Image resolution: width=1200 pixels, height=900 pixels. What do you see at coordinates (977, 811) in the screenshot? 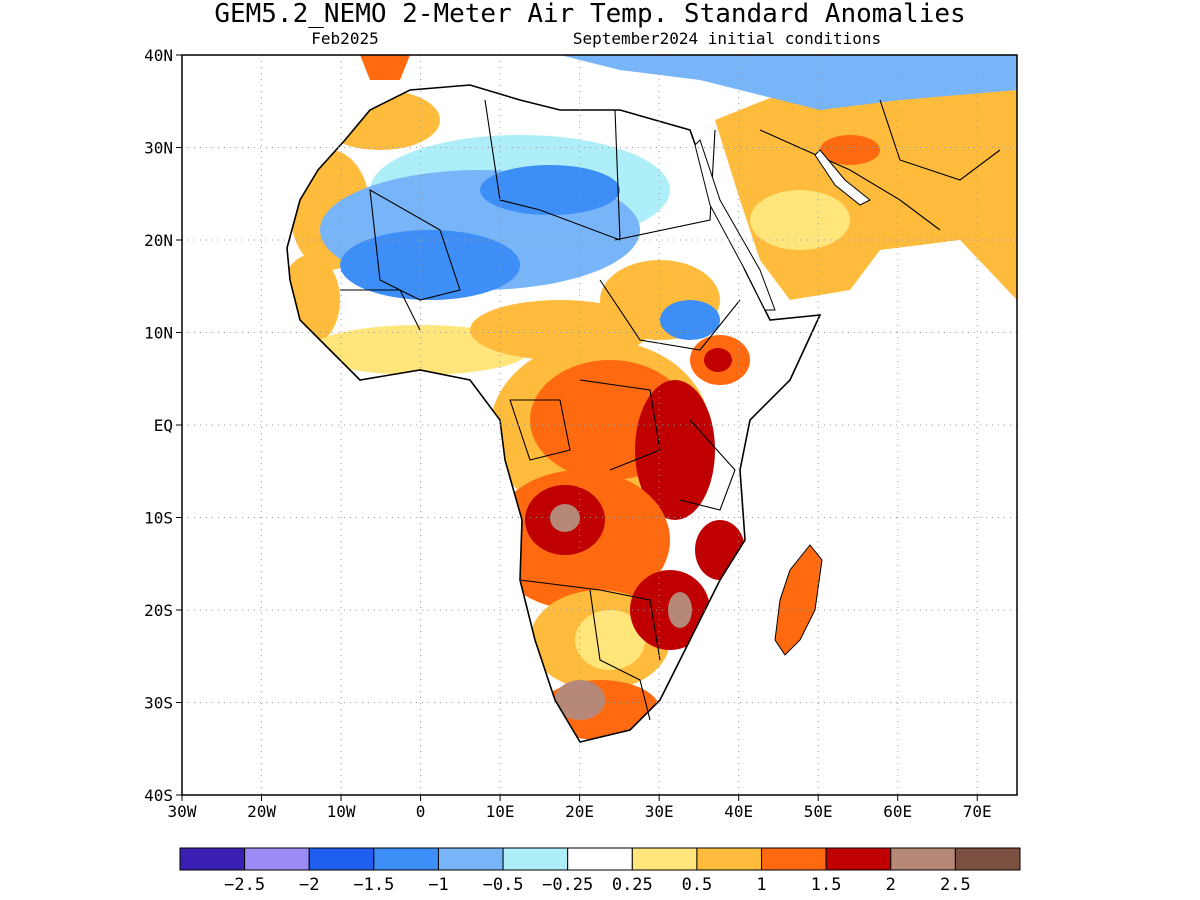
I see `lon-tick-label: 70E` at bounding box center [977, 811].